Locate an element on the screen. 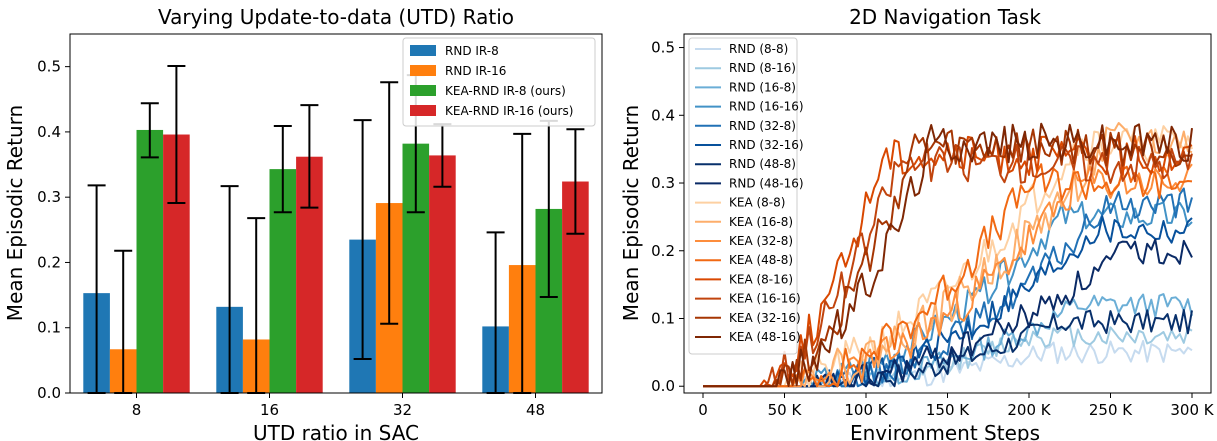  x-tick-label: 50 K is located at coordinates (785, 410).